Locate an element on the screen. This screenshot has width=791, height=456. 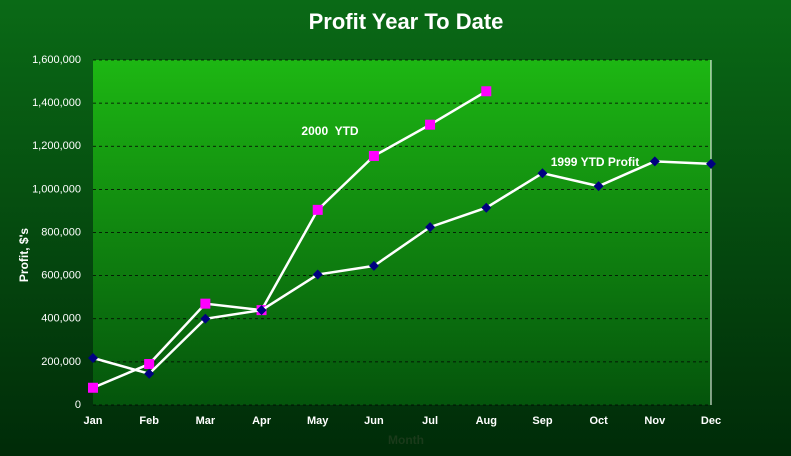
x-tick-label: Jan is located at coordinates (93, 421).